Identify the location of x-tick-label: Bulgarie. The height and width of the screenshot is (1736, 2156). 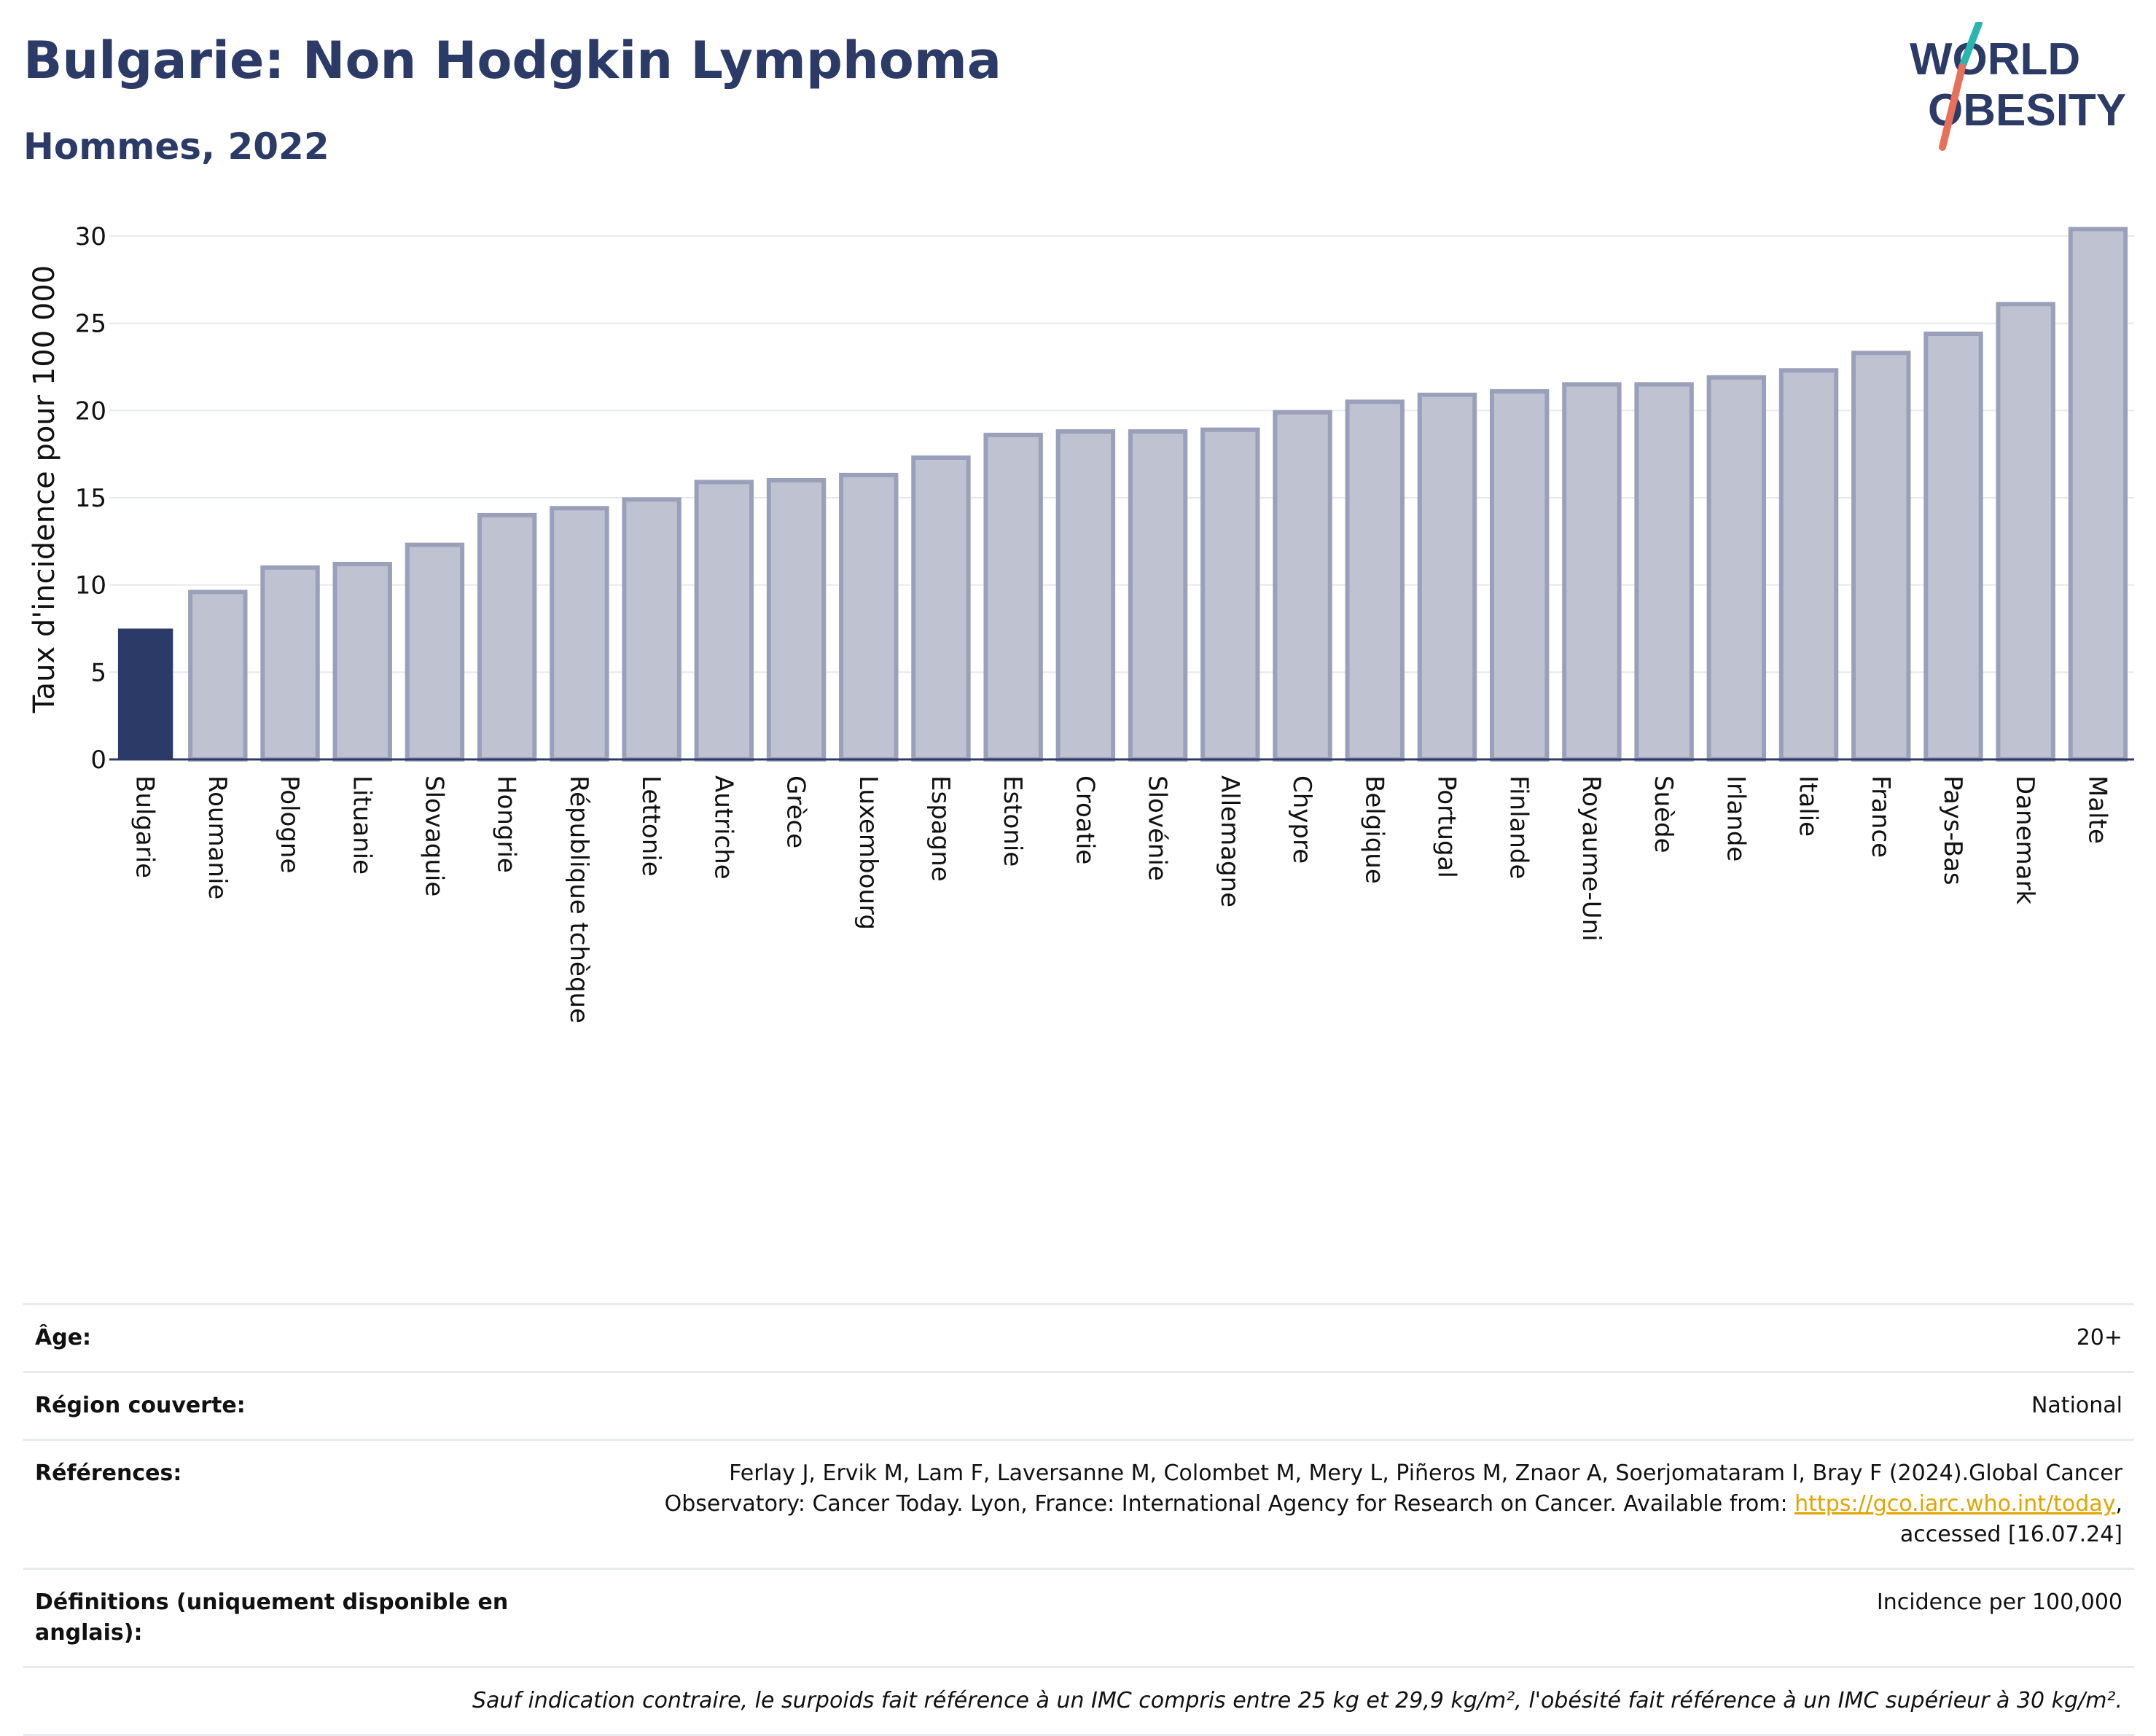
(145, 826).